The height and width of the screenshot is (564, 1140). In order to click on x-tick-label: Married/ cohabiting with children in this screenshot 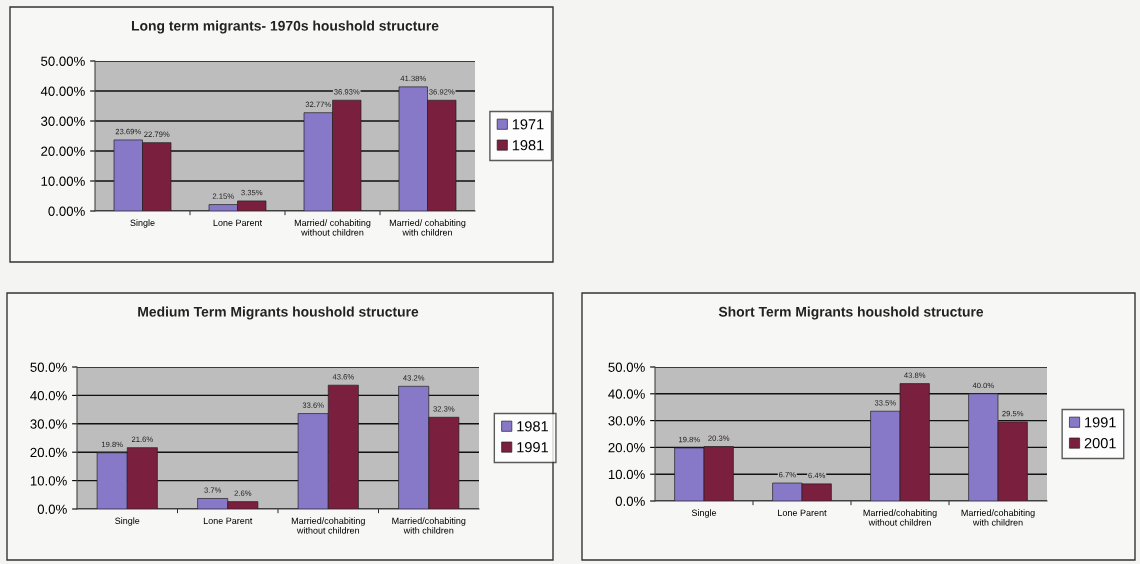, I will do `click(427, 227)`.